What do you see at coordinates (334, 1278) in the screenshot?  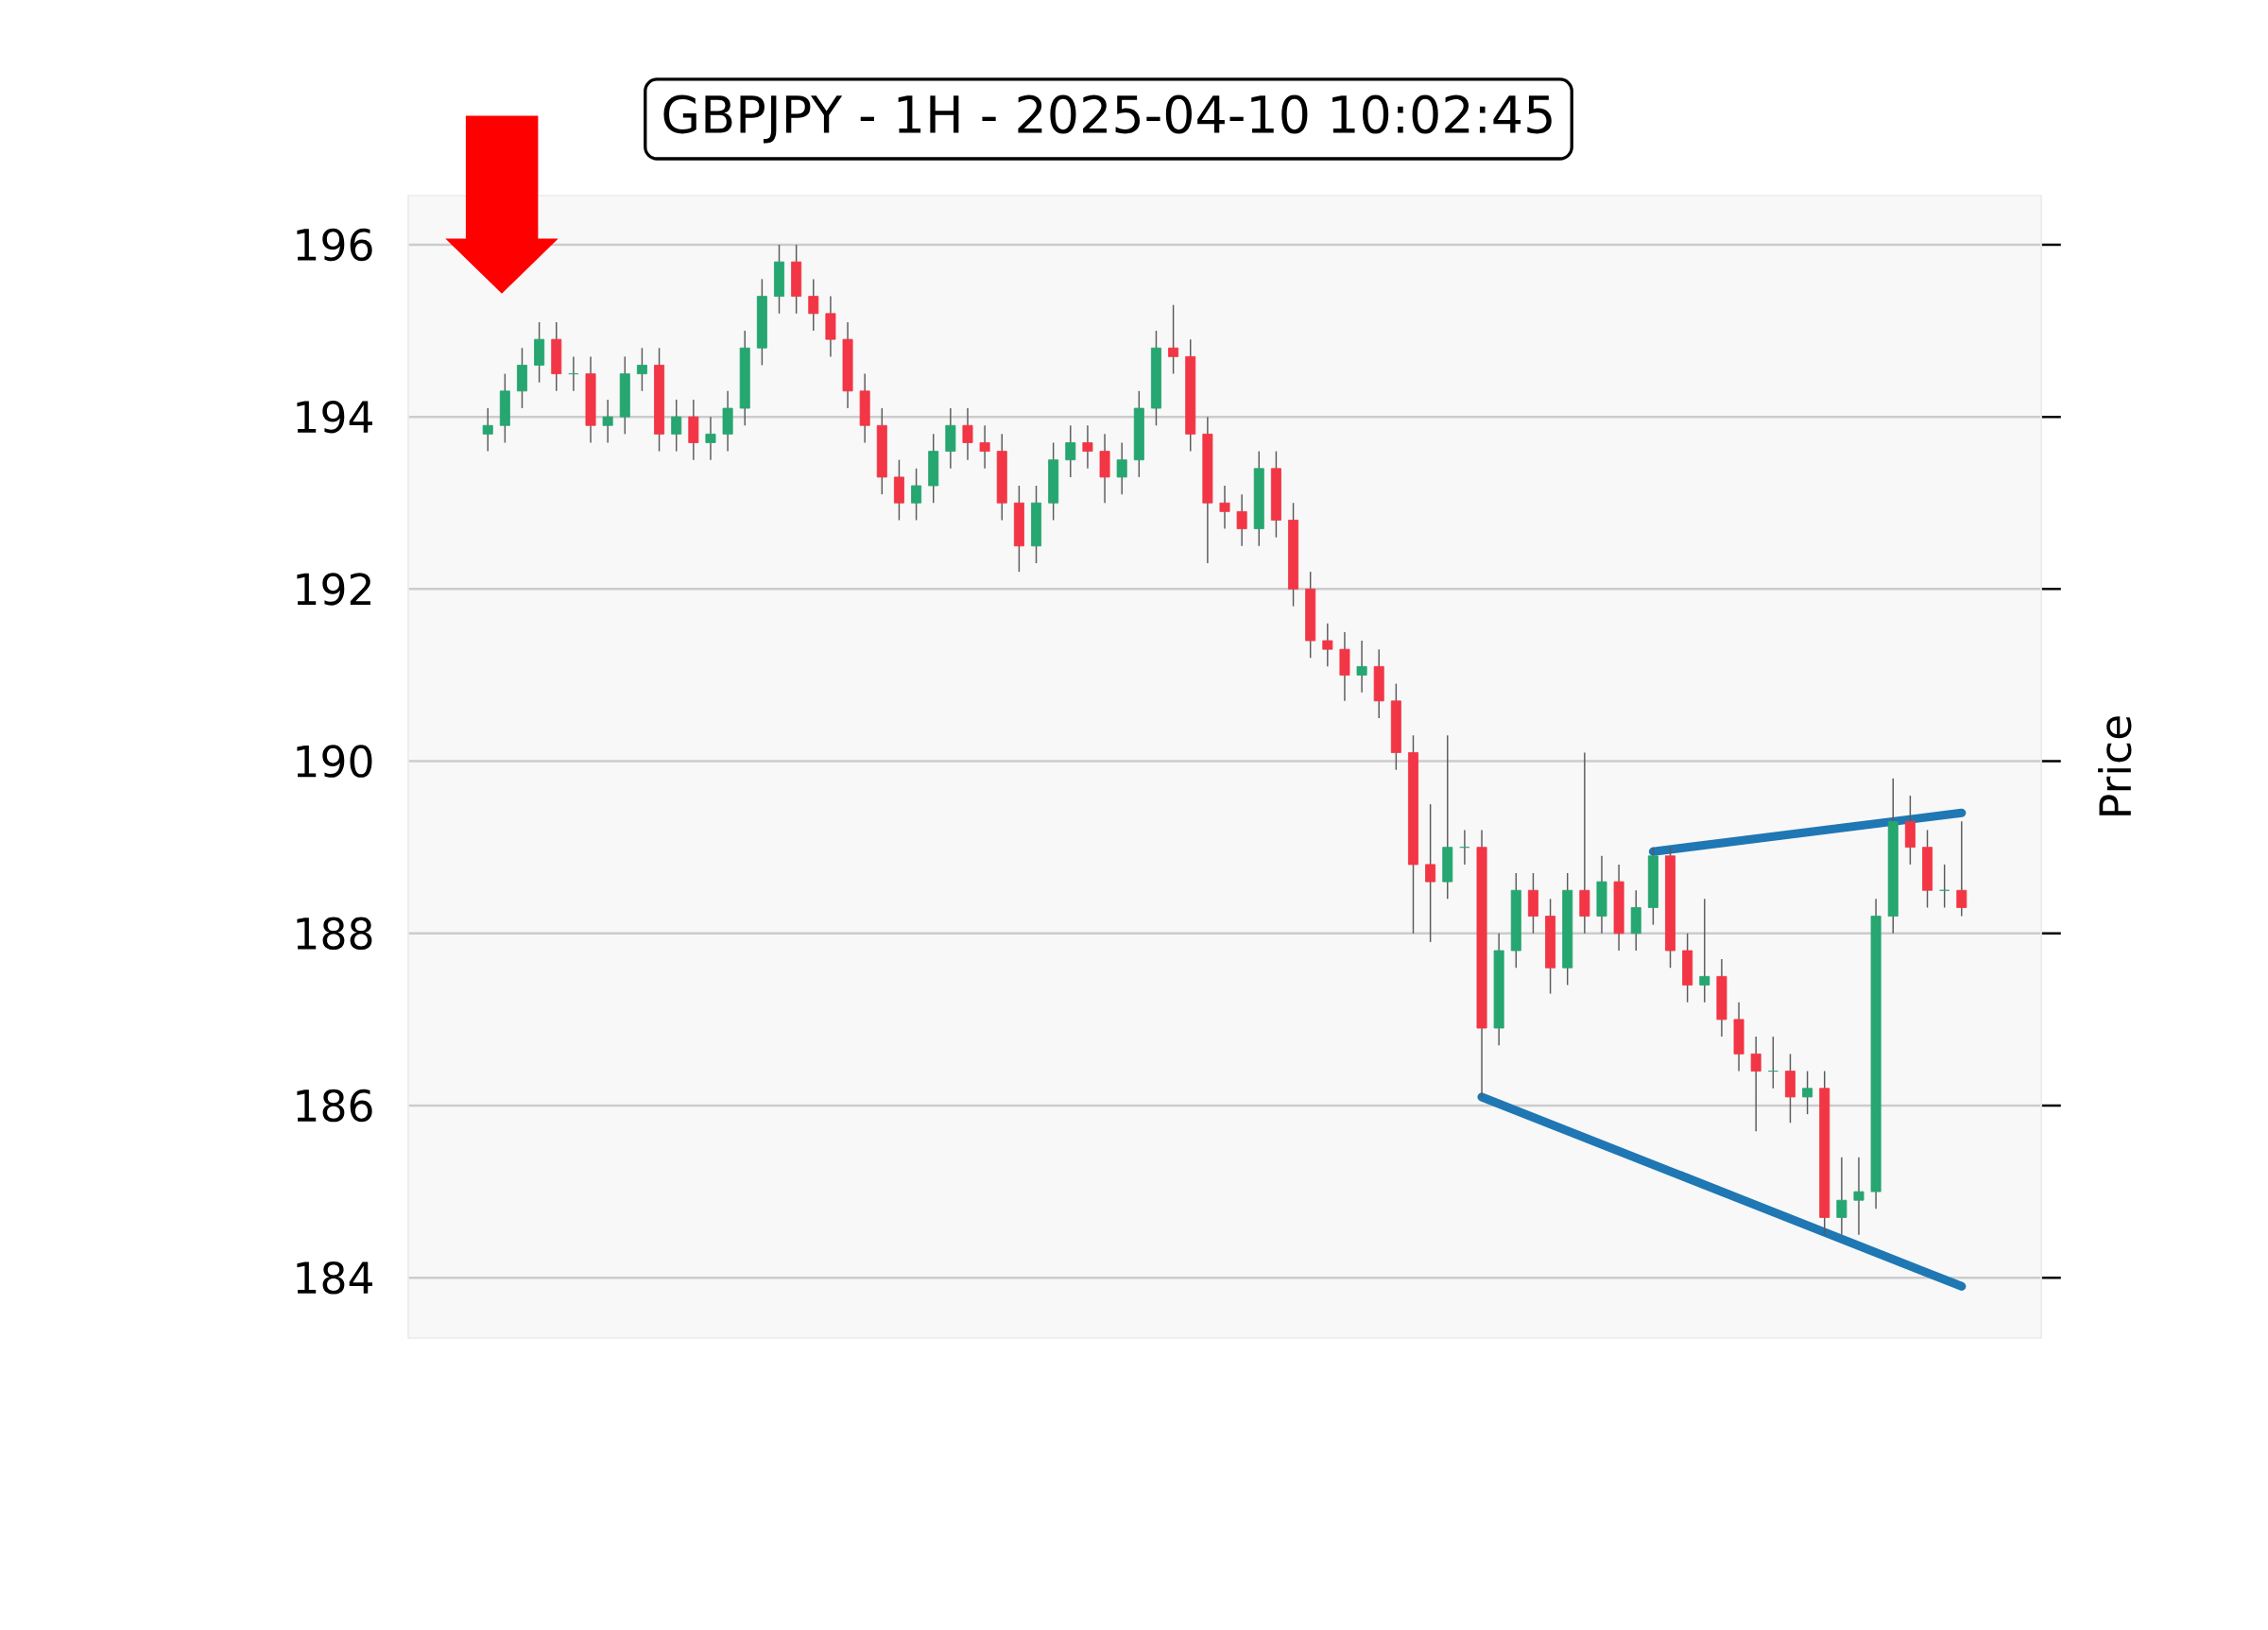 I see `y-tick-label: 184` at bounding box center [334, 1278].